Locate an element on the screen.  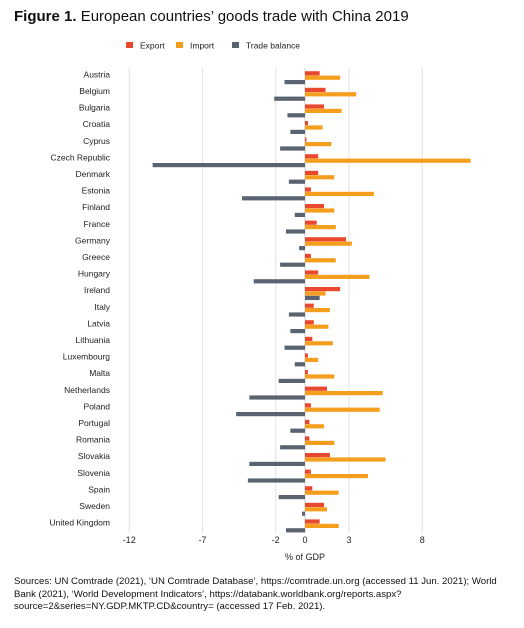
category-label: Latvia is located at coordinates (98, 323).